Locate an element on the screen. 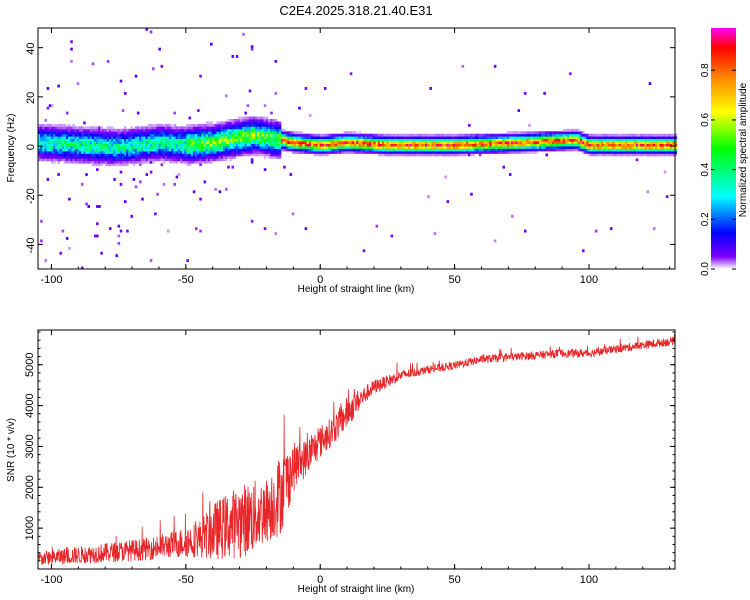 This screenshot has width=750, height=600. spectrogram-y-tick-label: 40 is located at coordinates (31, 49).